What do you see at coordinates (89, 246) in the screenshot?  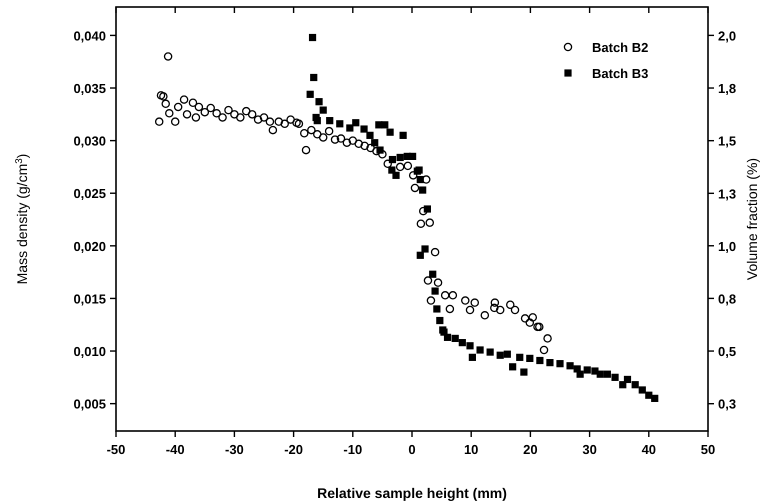 I see `y-tick-label: 0,020` at bounding box center [89, 246].